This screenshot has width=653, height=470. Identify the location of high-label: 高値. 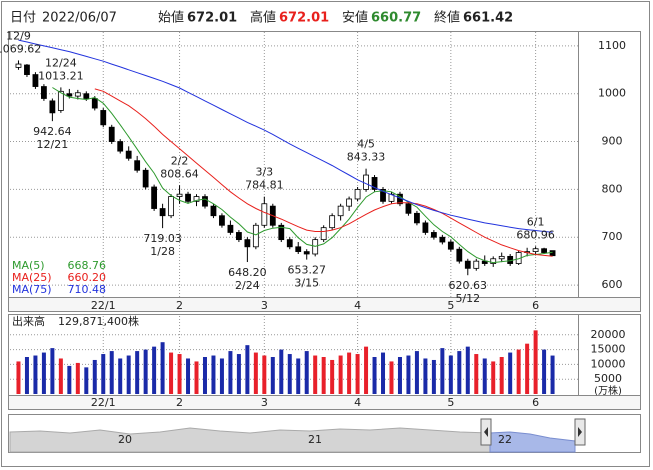
(263, 18).